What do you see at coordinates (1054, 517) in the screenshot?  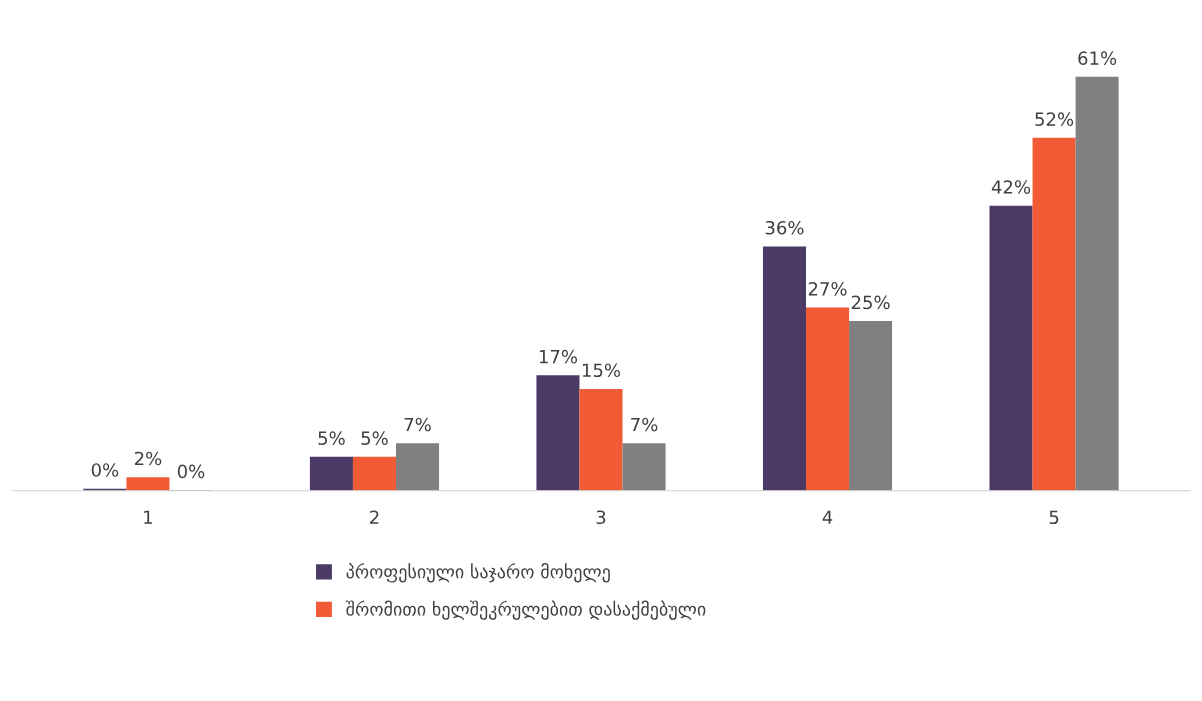 I see `x-tick-label: 5` at bounding box center [1054, 517].